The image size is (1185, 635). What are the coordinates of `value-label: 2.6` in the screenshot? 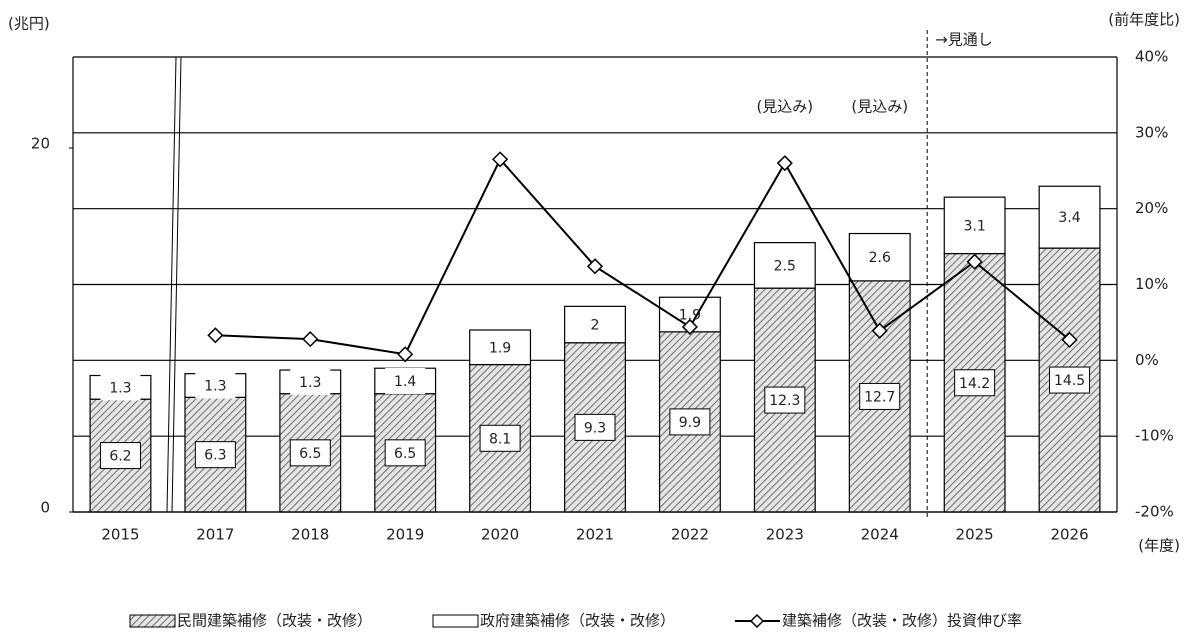 It's located at (880, 258).